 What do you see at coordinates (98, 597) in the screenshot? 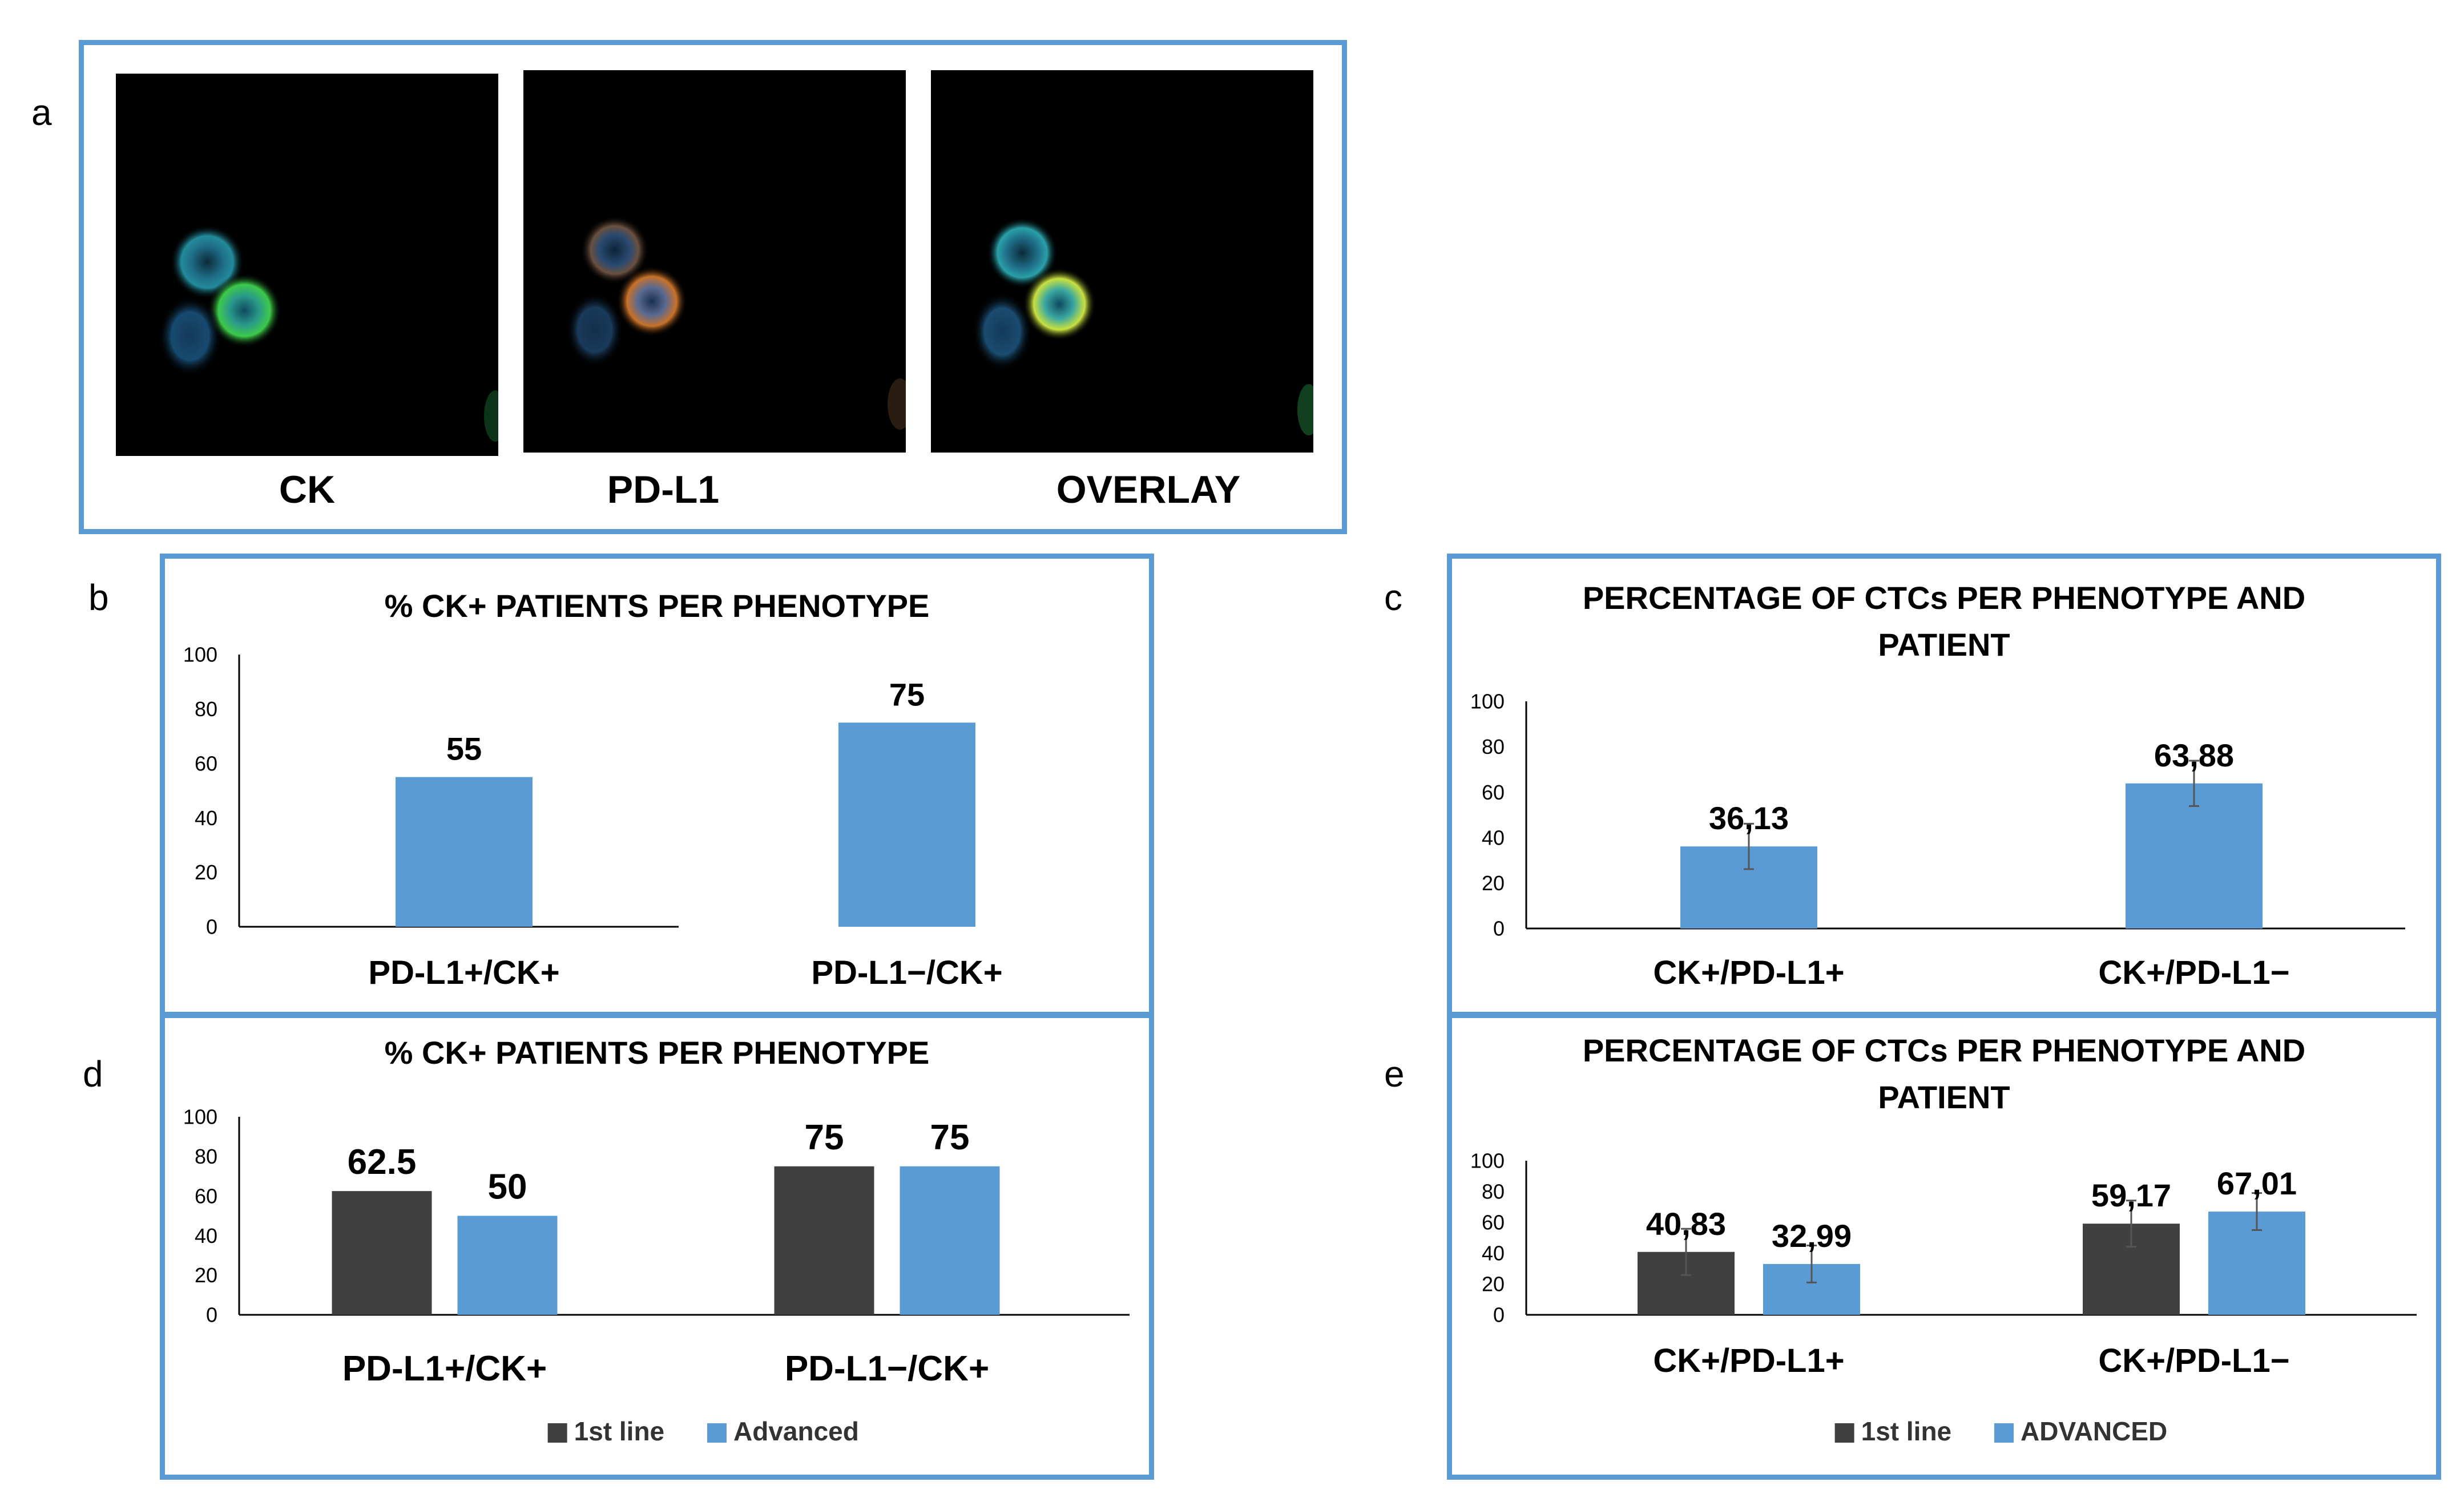
I see `panel-letter-b: b` at bounding box center [98, 597].